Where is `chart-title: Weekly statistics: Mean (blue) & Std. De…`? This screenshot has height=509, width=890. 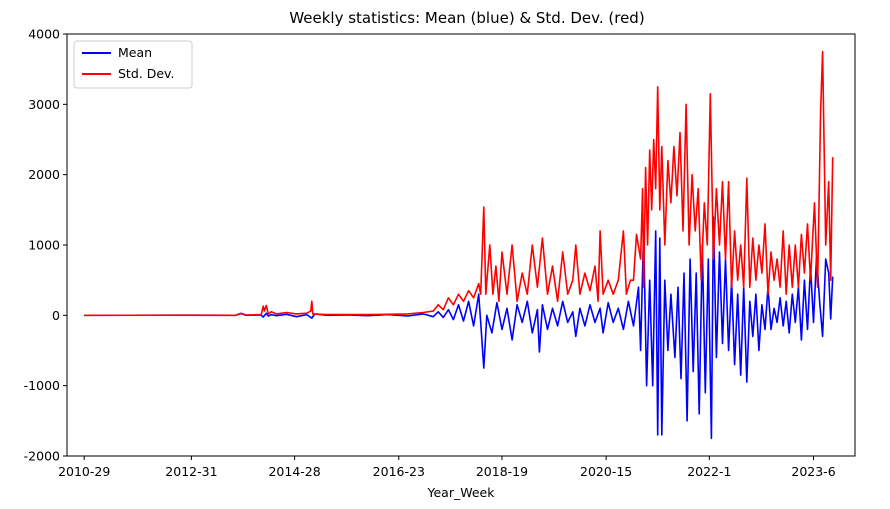
chart-title: Weekly statistics: Mean (blue) & Std. De… is located at coordinates (466, 18).